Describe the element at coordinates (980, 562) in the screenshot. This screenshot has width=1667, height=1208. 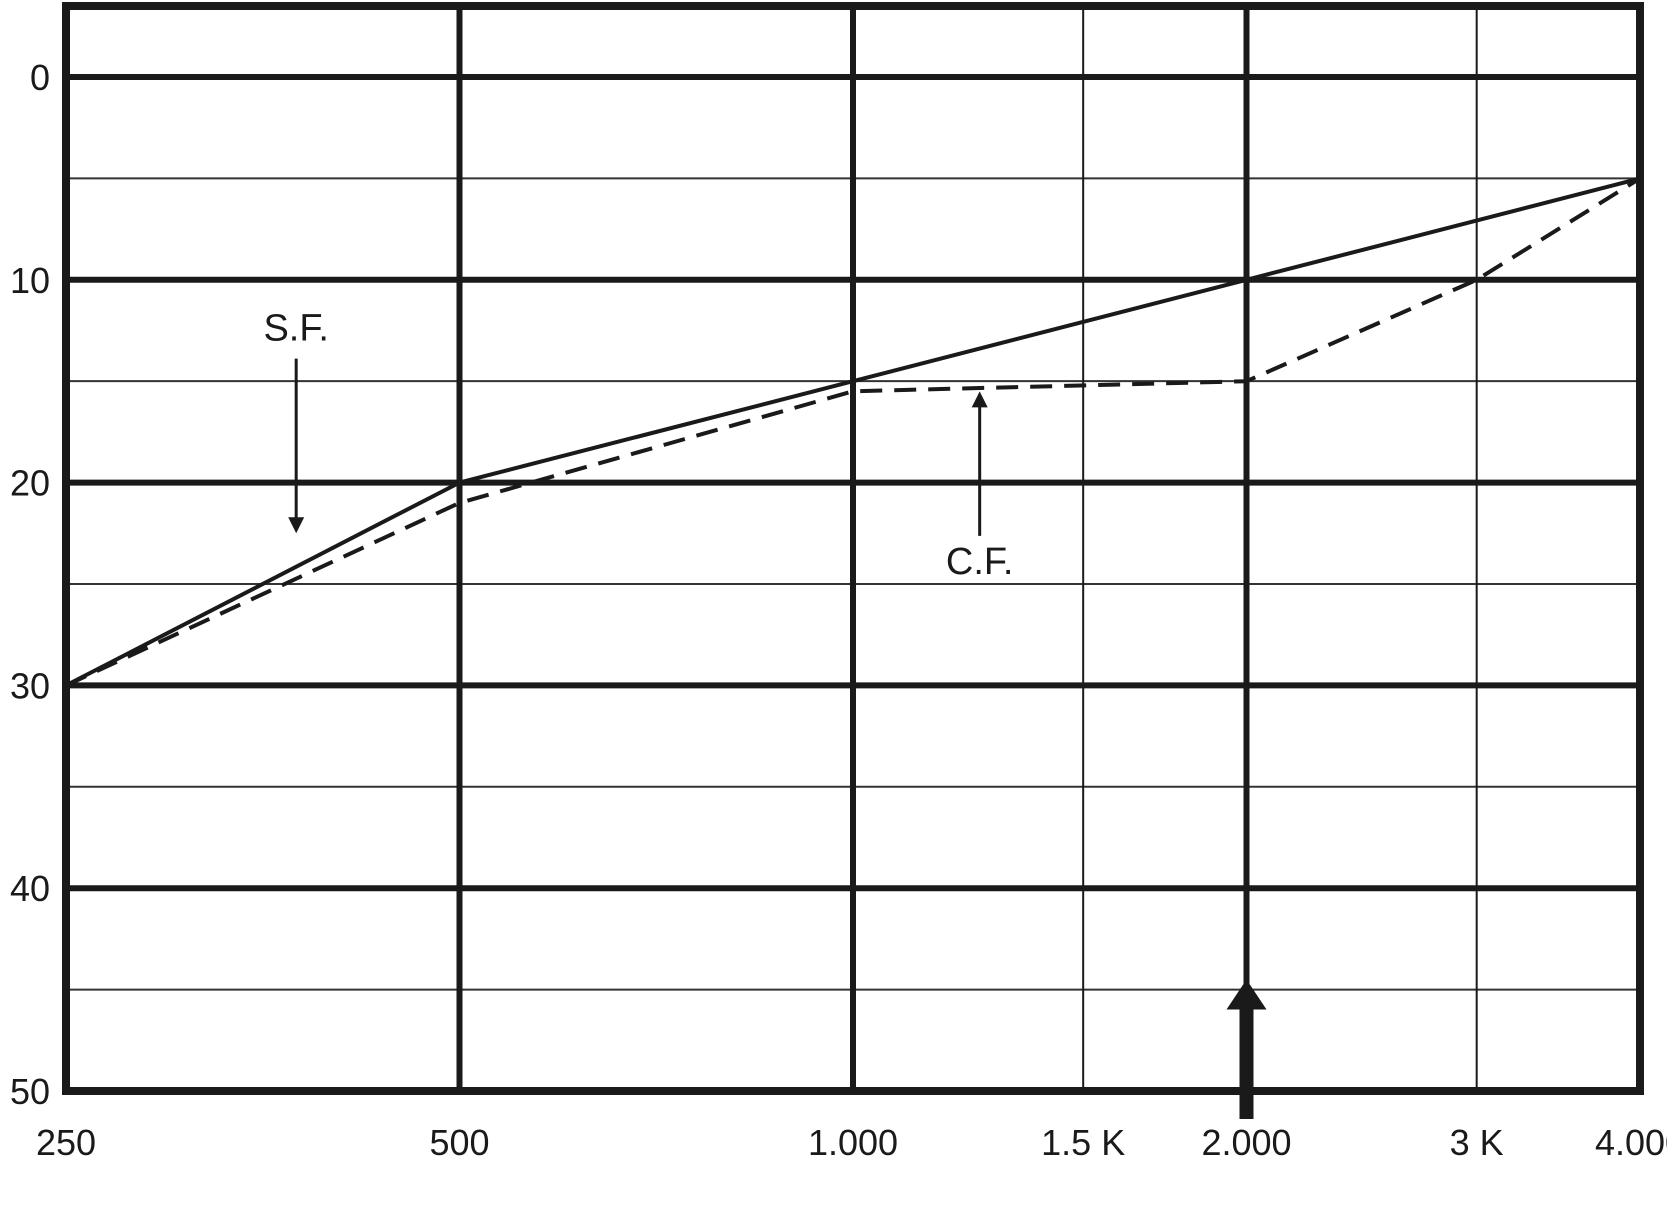
I see `annotation-label-c-f: C.F.` at that location.